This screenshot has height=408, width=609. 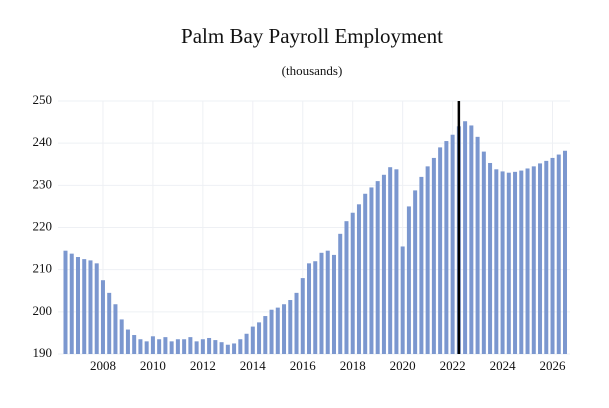 What do you see at coordinates (43, 225) in the screenshot?
I see `y-tick-label: 220` at bounding box center [43, 225].